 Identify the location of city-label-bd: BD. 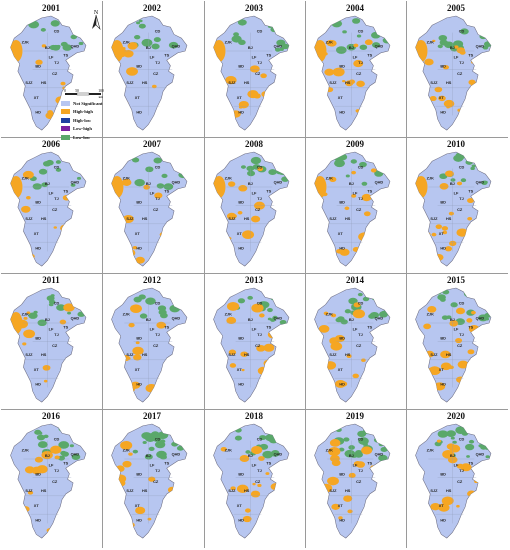
(443, 339).